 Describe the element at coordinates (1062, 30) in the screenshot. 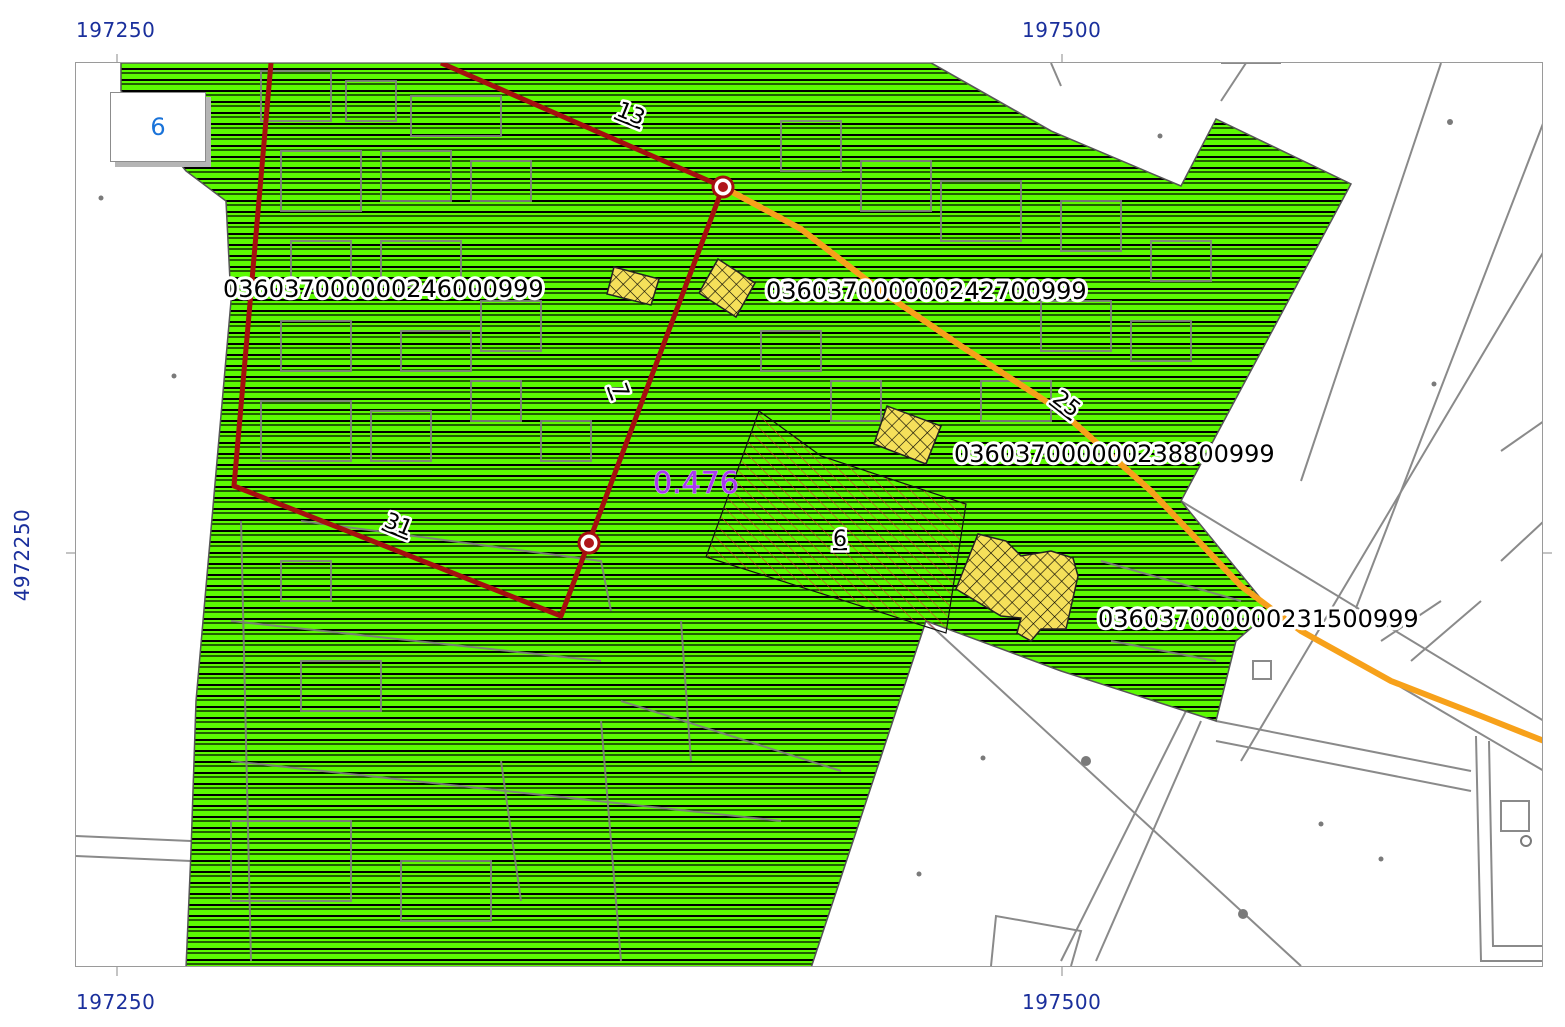

I see `coord-x-top-right: 197500` at that location.